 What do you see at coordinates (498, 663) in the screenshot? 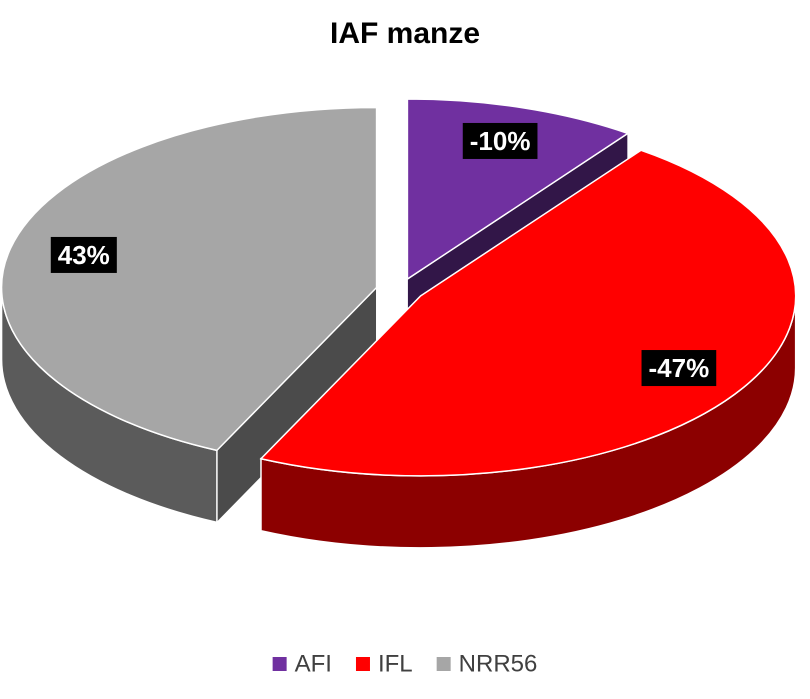
I see `legend-label: NRR56` at bounding box center [498, 663].